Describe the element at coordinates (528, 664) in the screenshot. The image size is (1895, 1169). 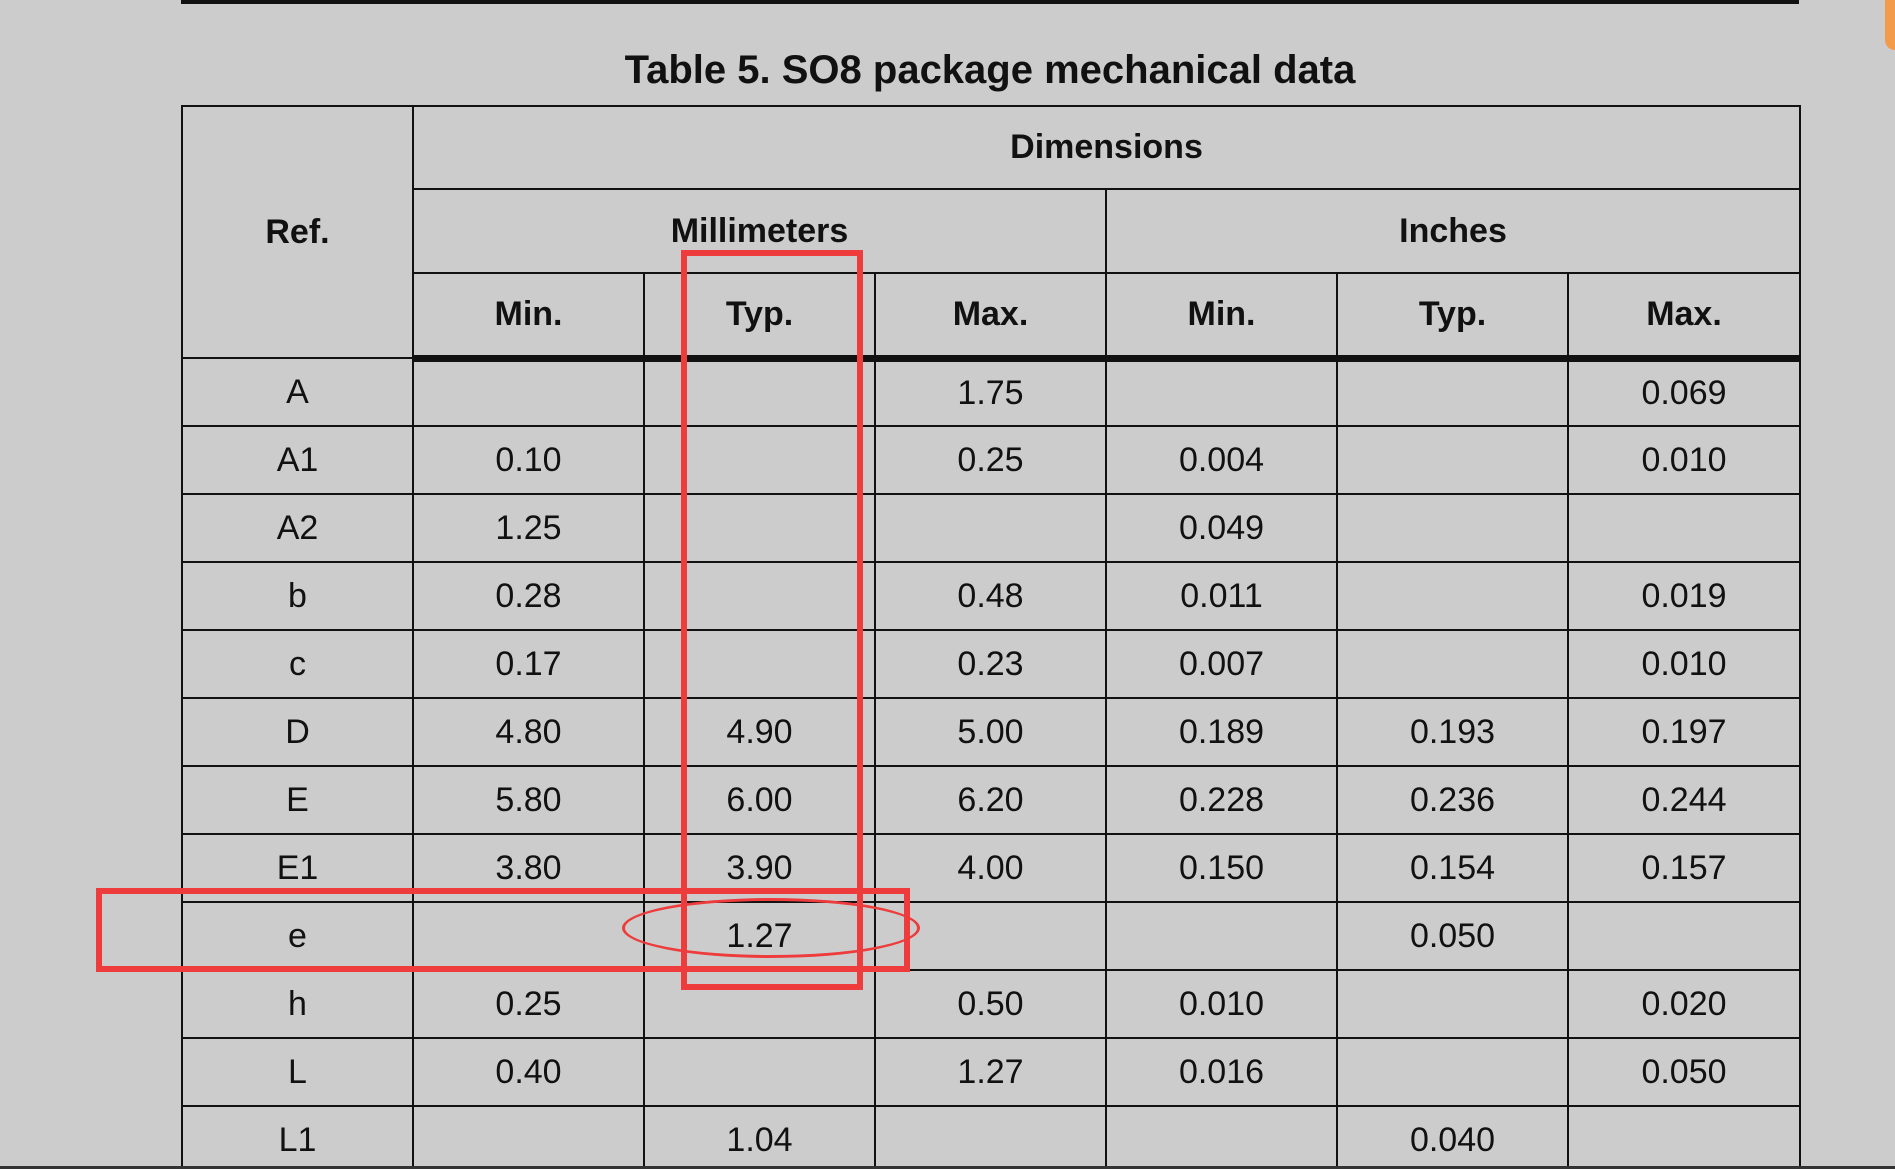
I see `cell-mm-min: 0.17` at that location.